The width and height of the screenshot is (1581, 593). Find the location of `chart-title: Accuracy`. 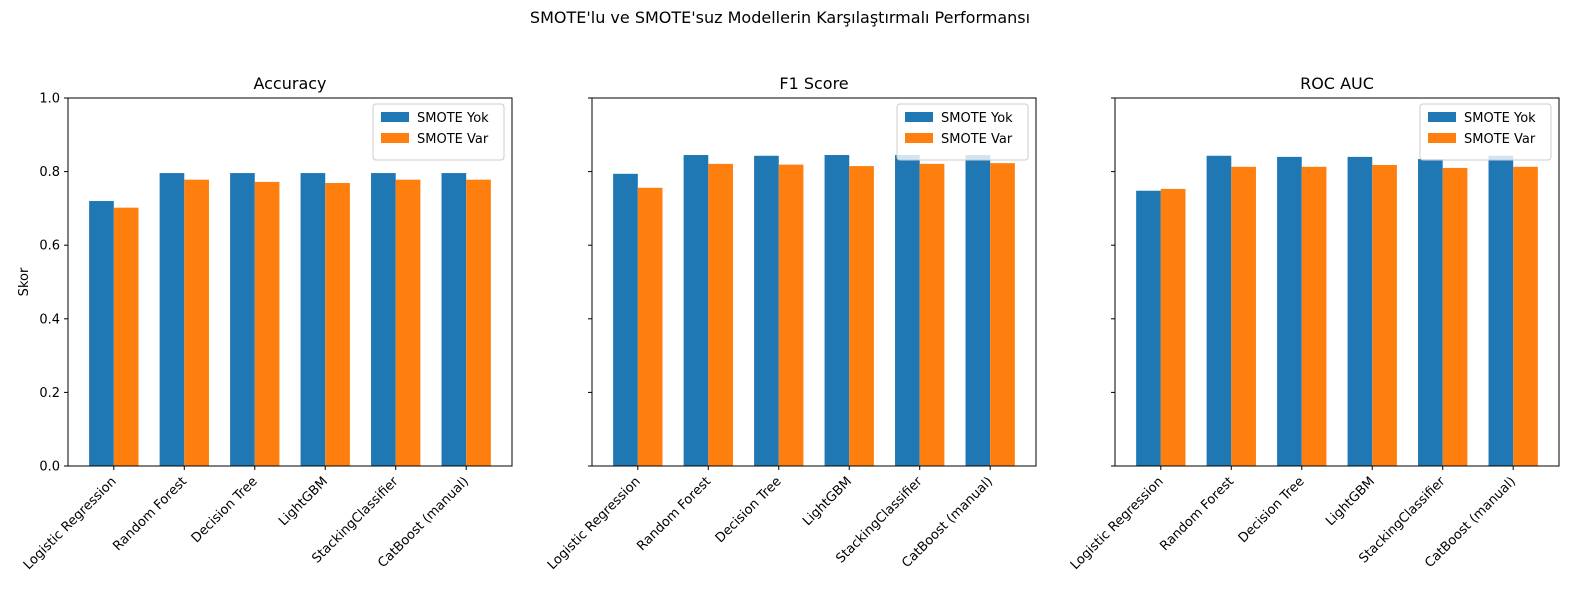

chart-title: Accuracy is located at coordinates (289, 83).